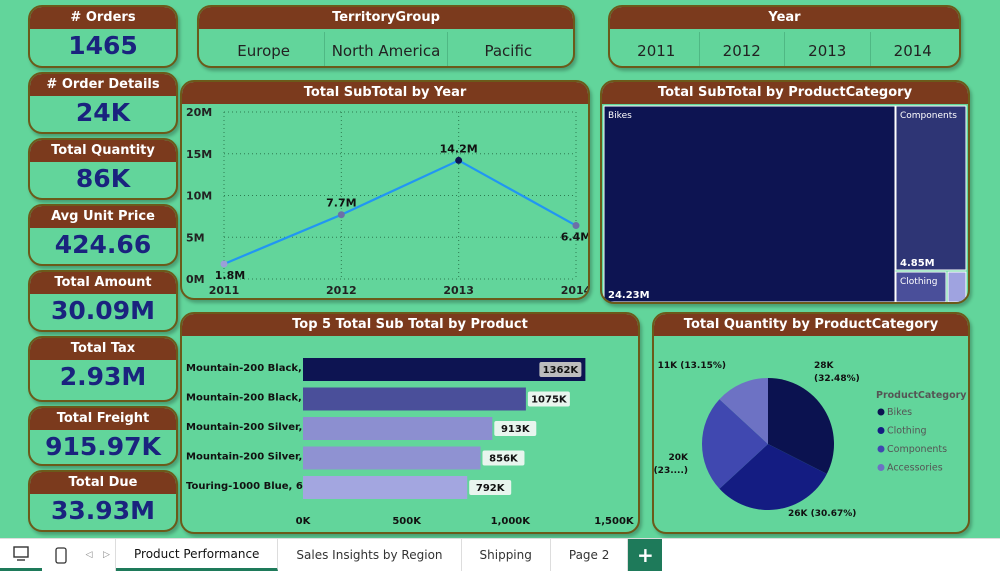  What do you see at coordinates (784, 18) in the screenshot?
I see `year-slicer-title: Year` at bounding box center [784, 18].